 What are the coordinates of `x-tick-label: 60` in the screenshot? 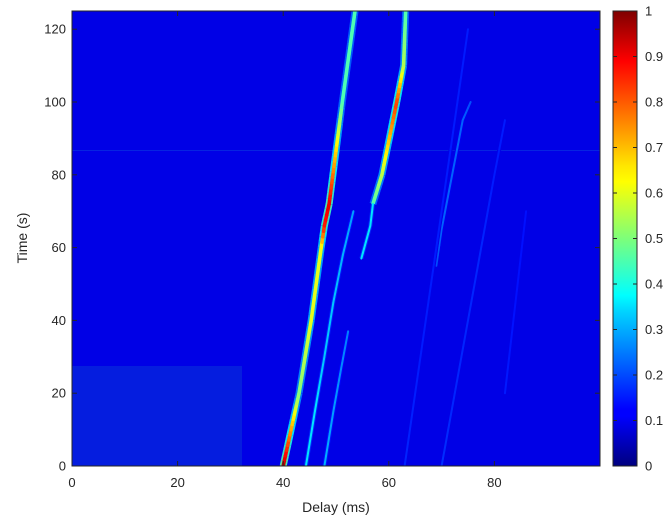 It's located at (389, 482).